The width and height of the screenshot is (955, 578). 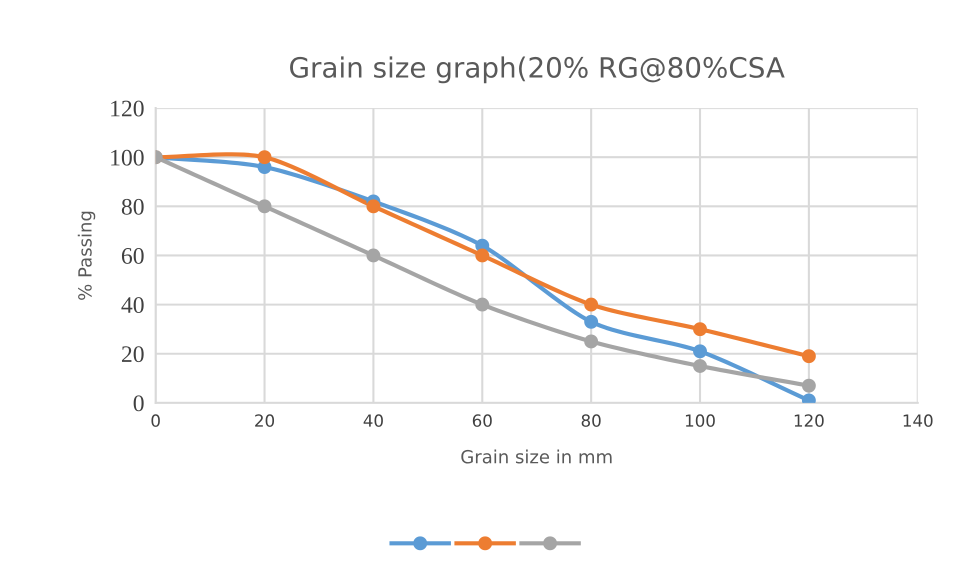 What do you see at coordinates (536, 457) in the screenshot?
I see `x-axis-title: Grain size in mm` at bounding box center [536, 457].